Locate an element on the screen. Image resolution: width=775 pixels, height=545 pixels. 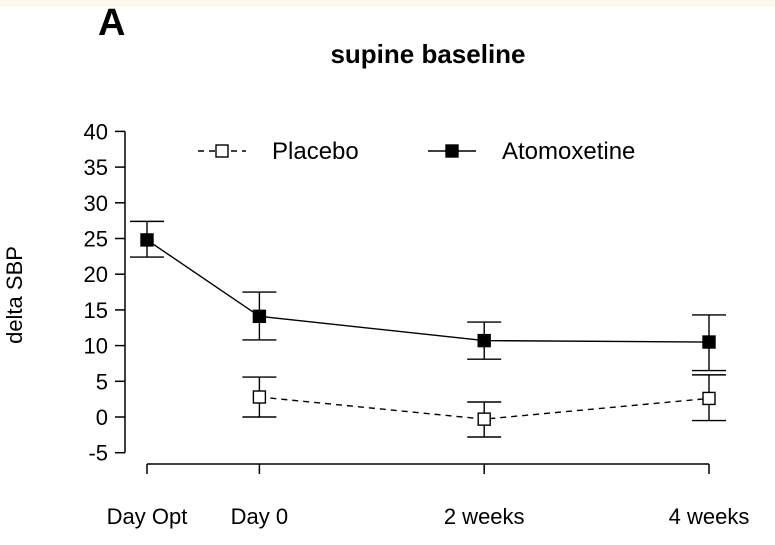
y-tick-label: 30 is located at coordinates (96, 203).